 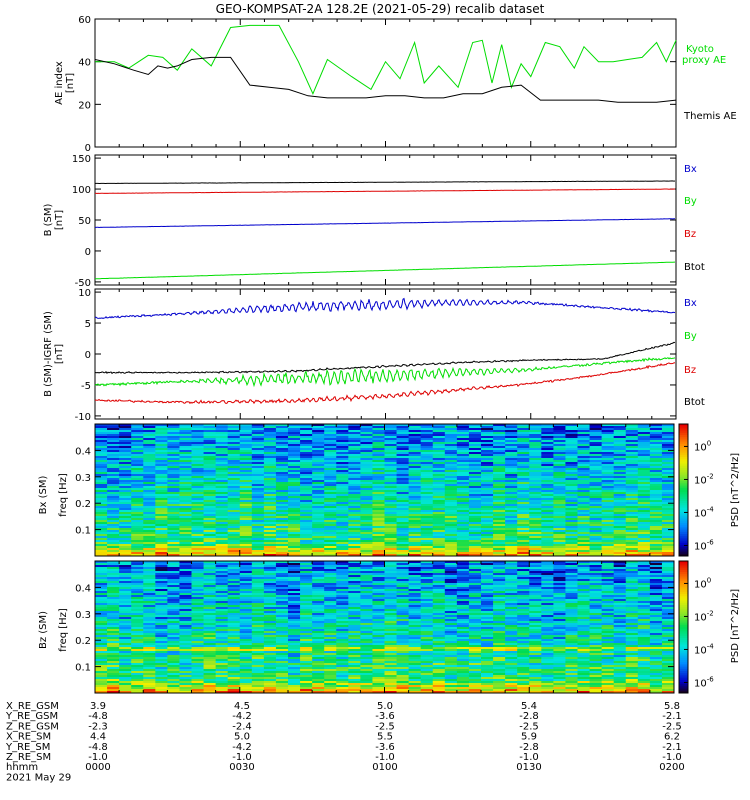 I want to click on ae-yunit: [nT], so click(x=70, y=83).